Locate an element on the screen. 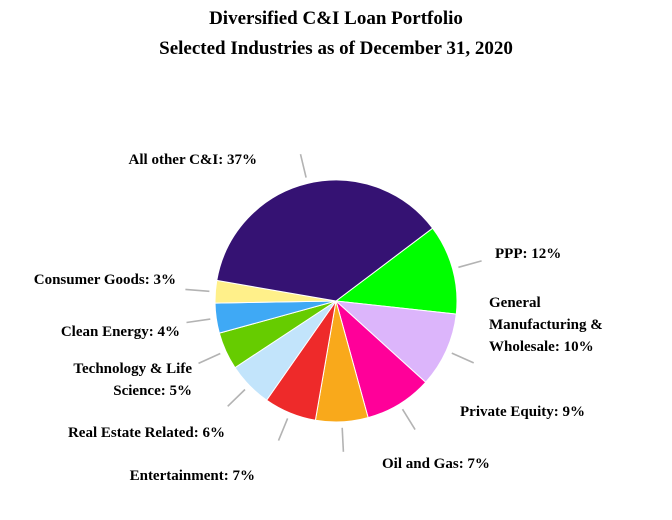 This screenshot has width=672, height=520. slice-label: Oil and Gas: 7% is located at coordinates (436, 464).